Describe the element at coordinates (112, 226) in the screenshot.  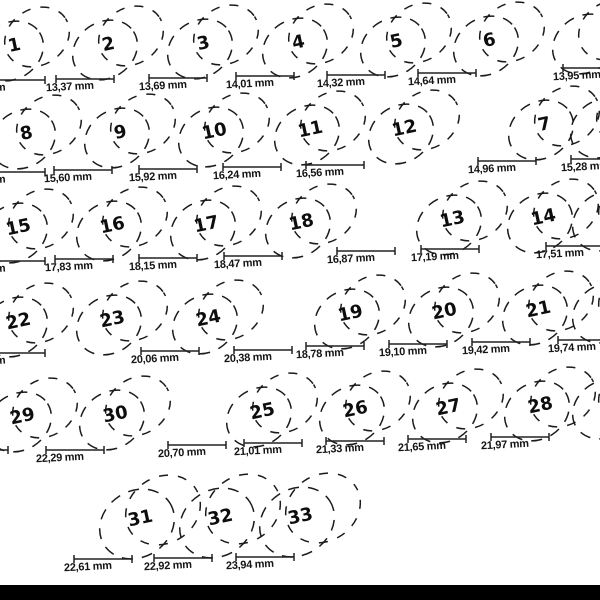
I see `ring-size-number: 16` at that location.